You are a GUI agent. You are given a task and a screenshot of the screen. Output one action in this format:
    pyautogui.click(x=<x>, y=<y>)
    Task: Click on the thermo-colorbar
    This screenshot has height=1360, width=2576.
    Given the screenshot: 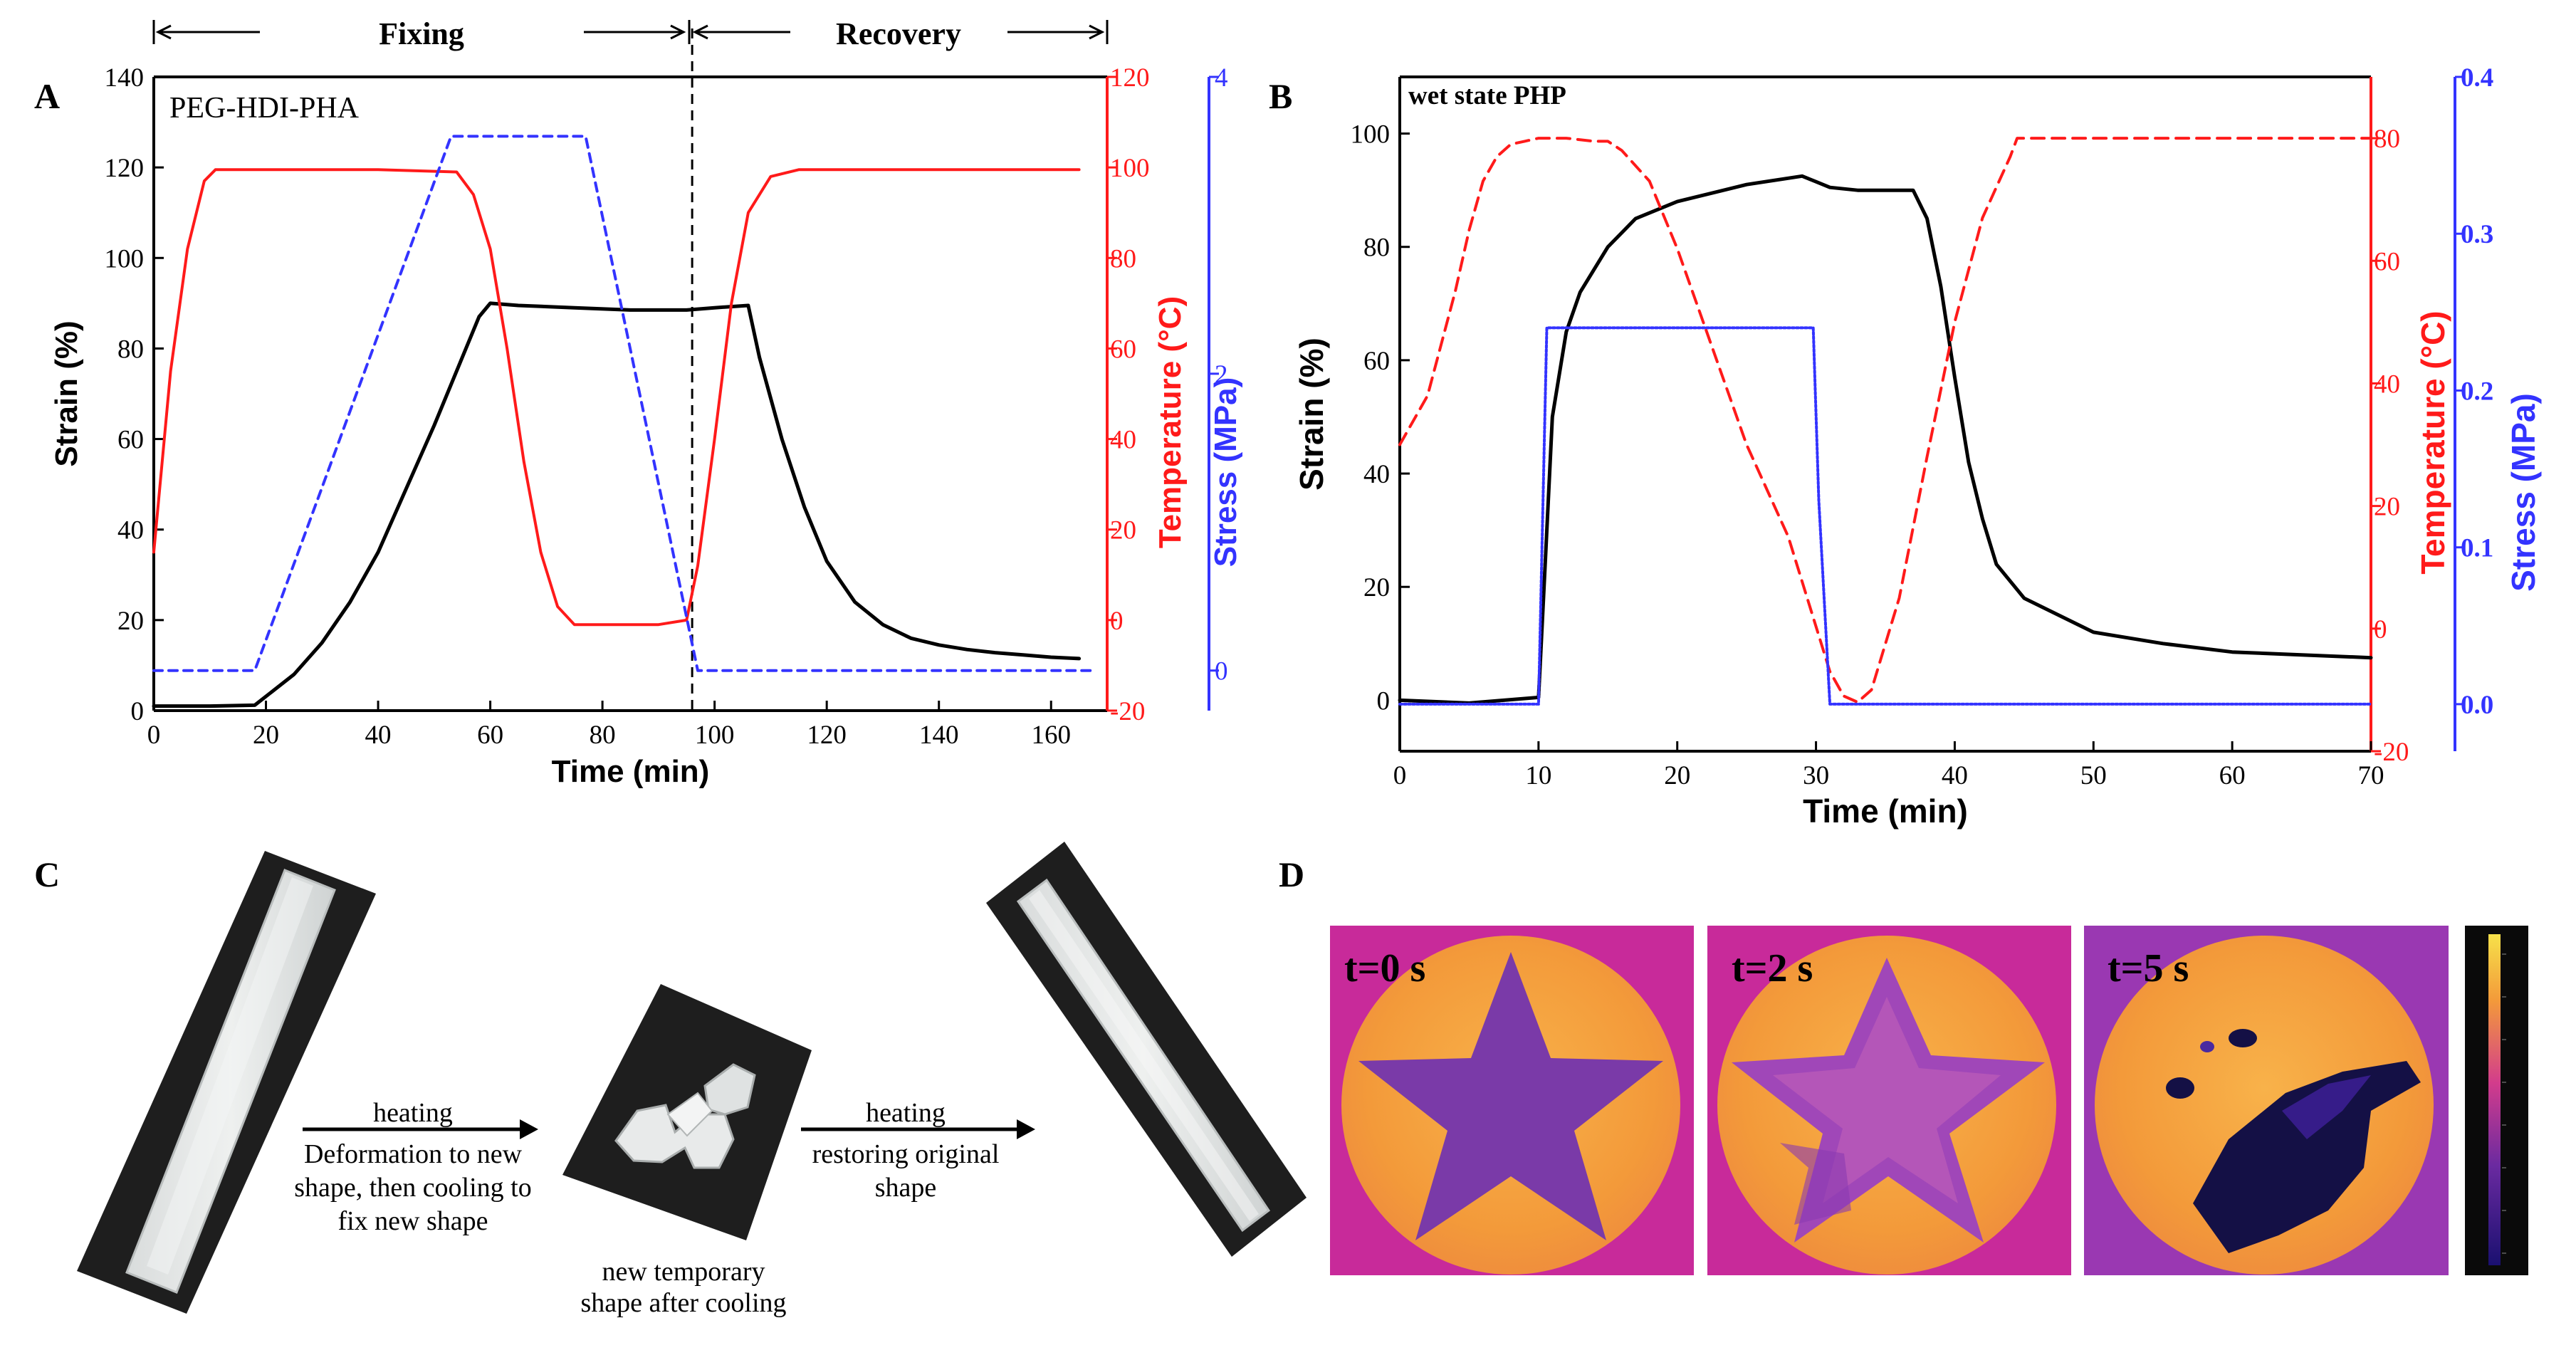 What is the action you would take?
    pyautogui.click(x=2496, y=1100)
    